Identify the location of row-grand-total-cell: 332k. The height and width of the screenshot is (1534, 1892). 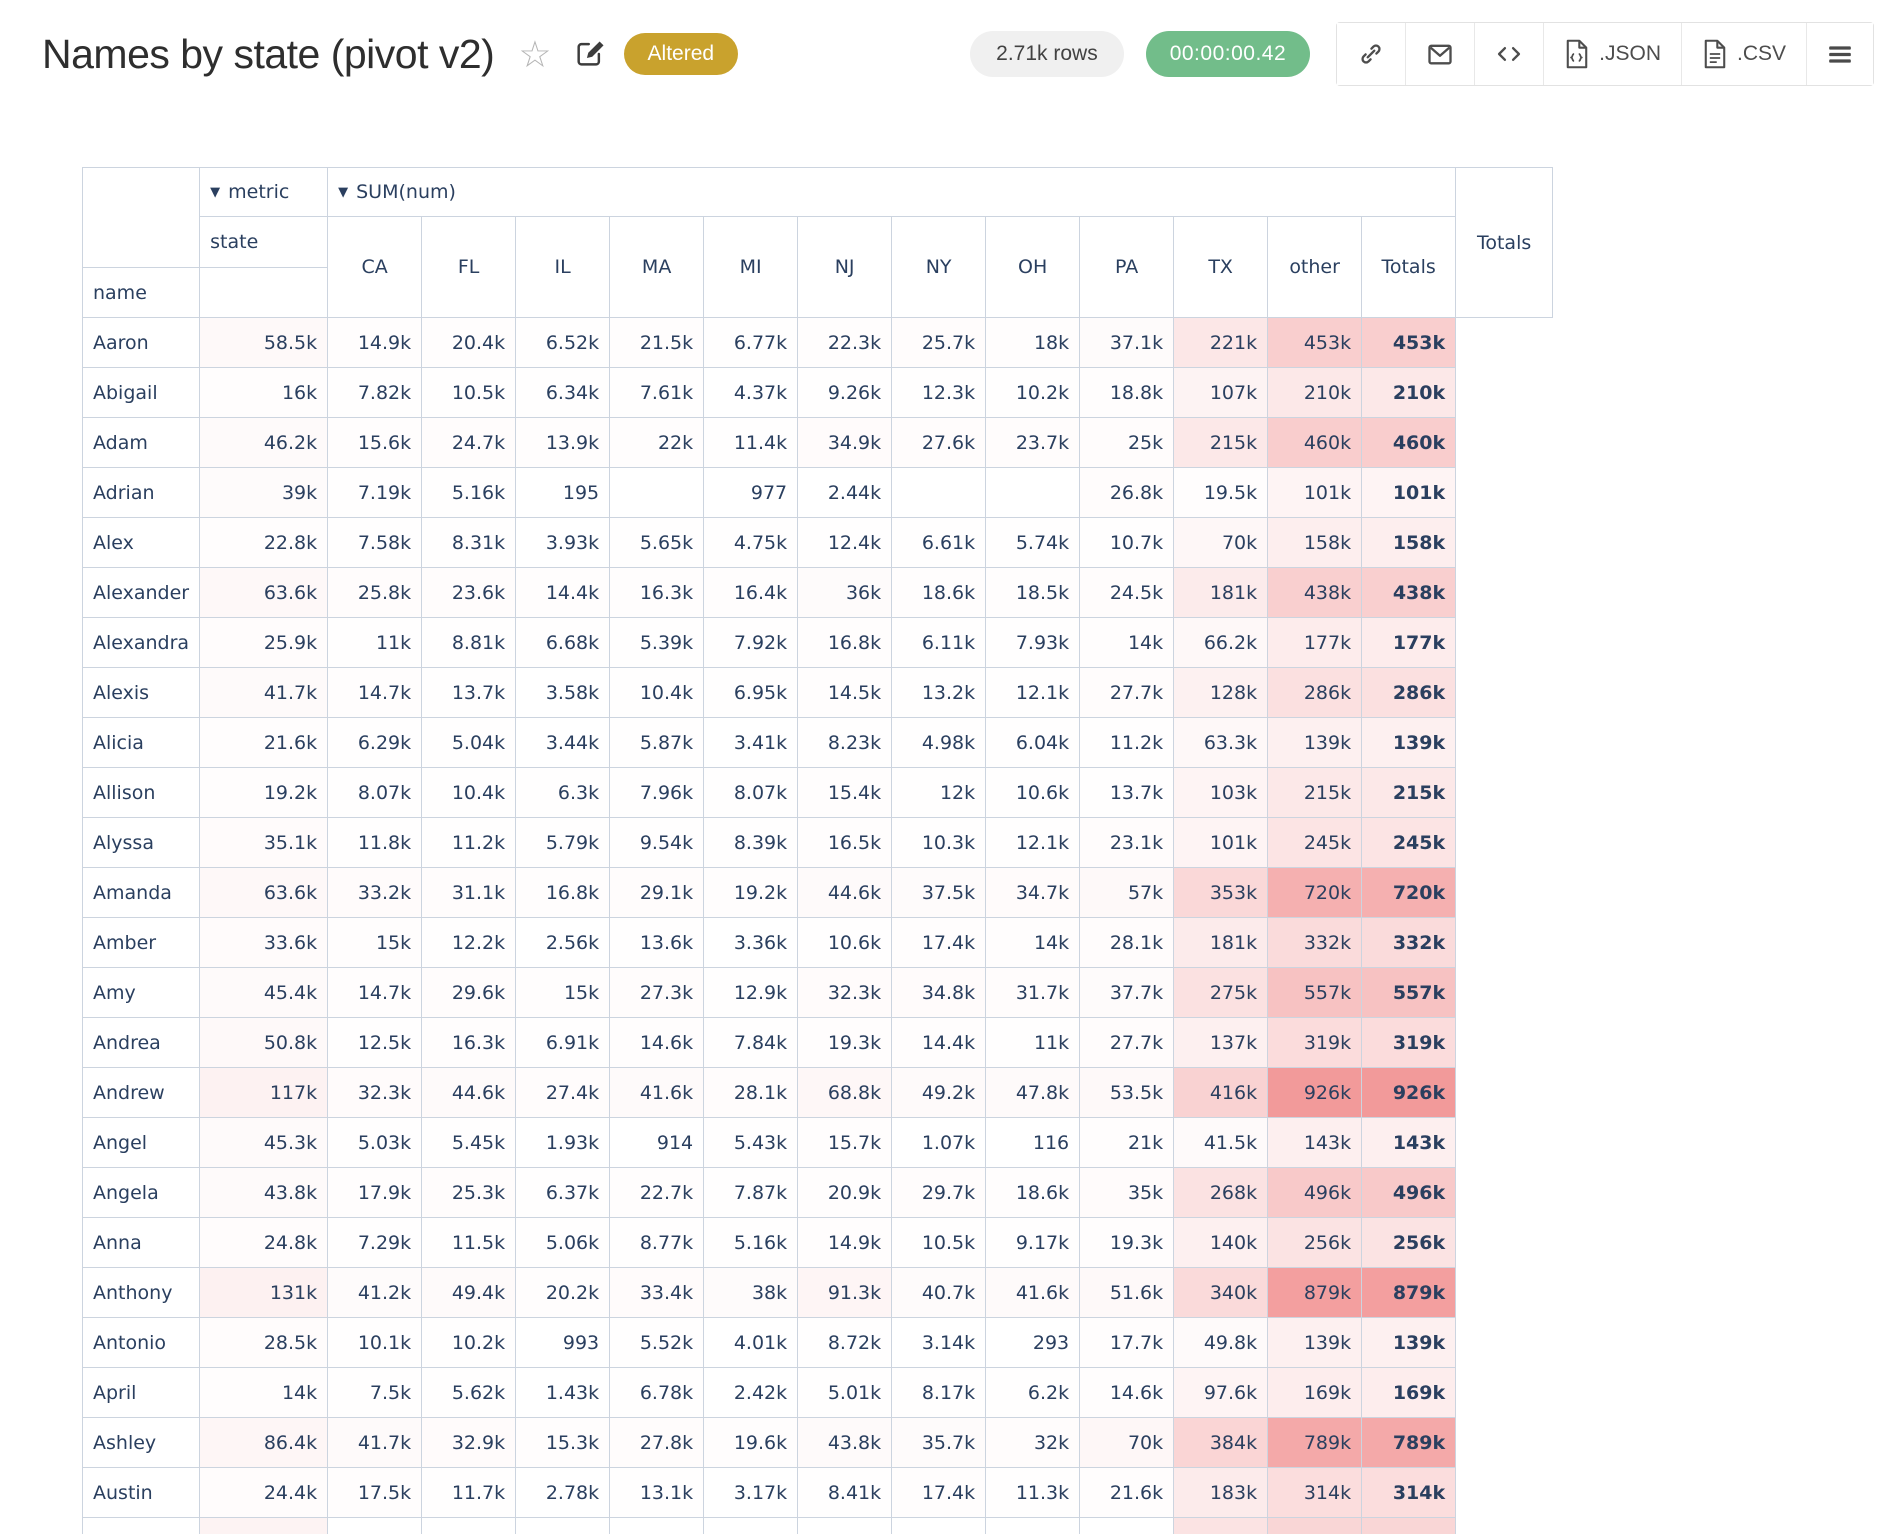
(1409, 942).